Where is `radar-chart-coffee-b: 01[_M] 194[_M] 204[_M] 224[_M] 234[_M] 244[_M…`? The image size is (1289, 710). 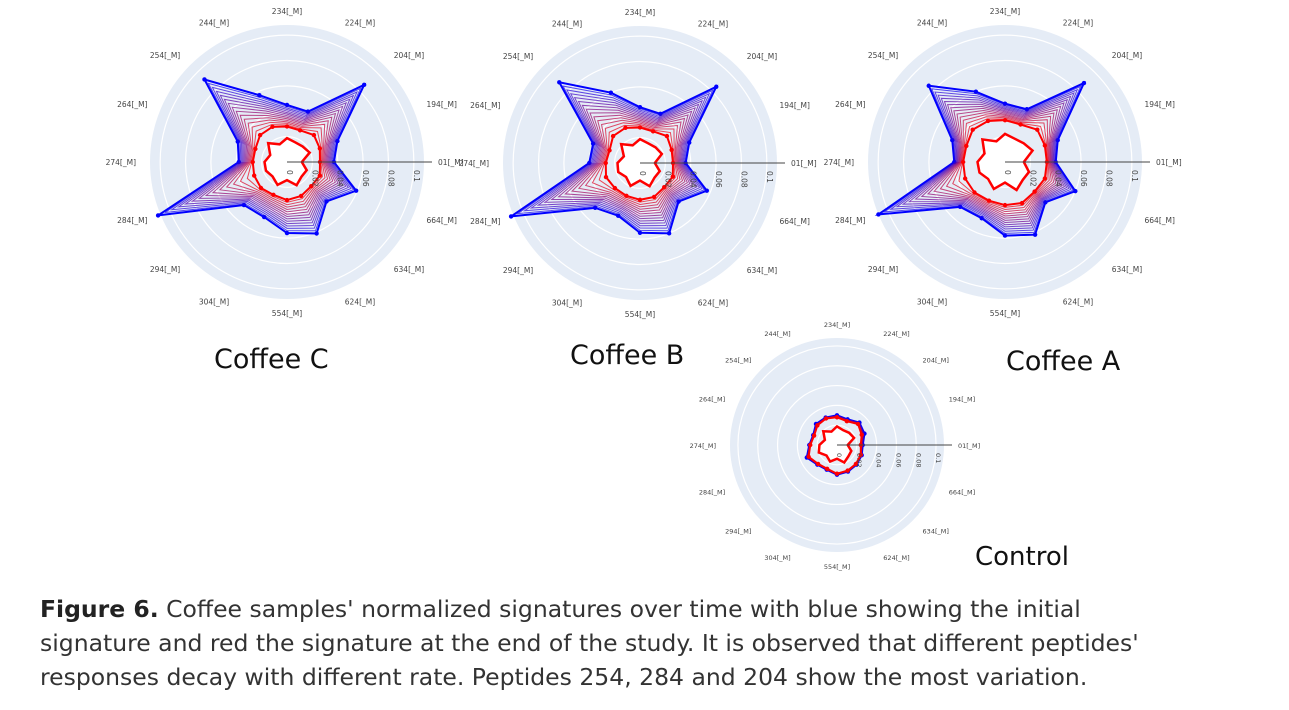
radar-chart-coffee-b: 01[_M] 194[_M] 204[_M] 224[_M] 234[_M] 244[_M… is located at coordinates (638, 163).